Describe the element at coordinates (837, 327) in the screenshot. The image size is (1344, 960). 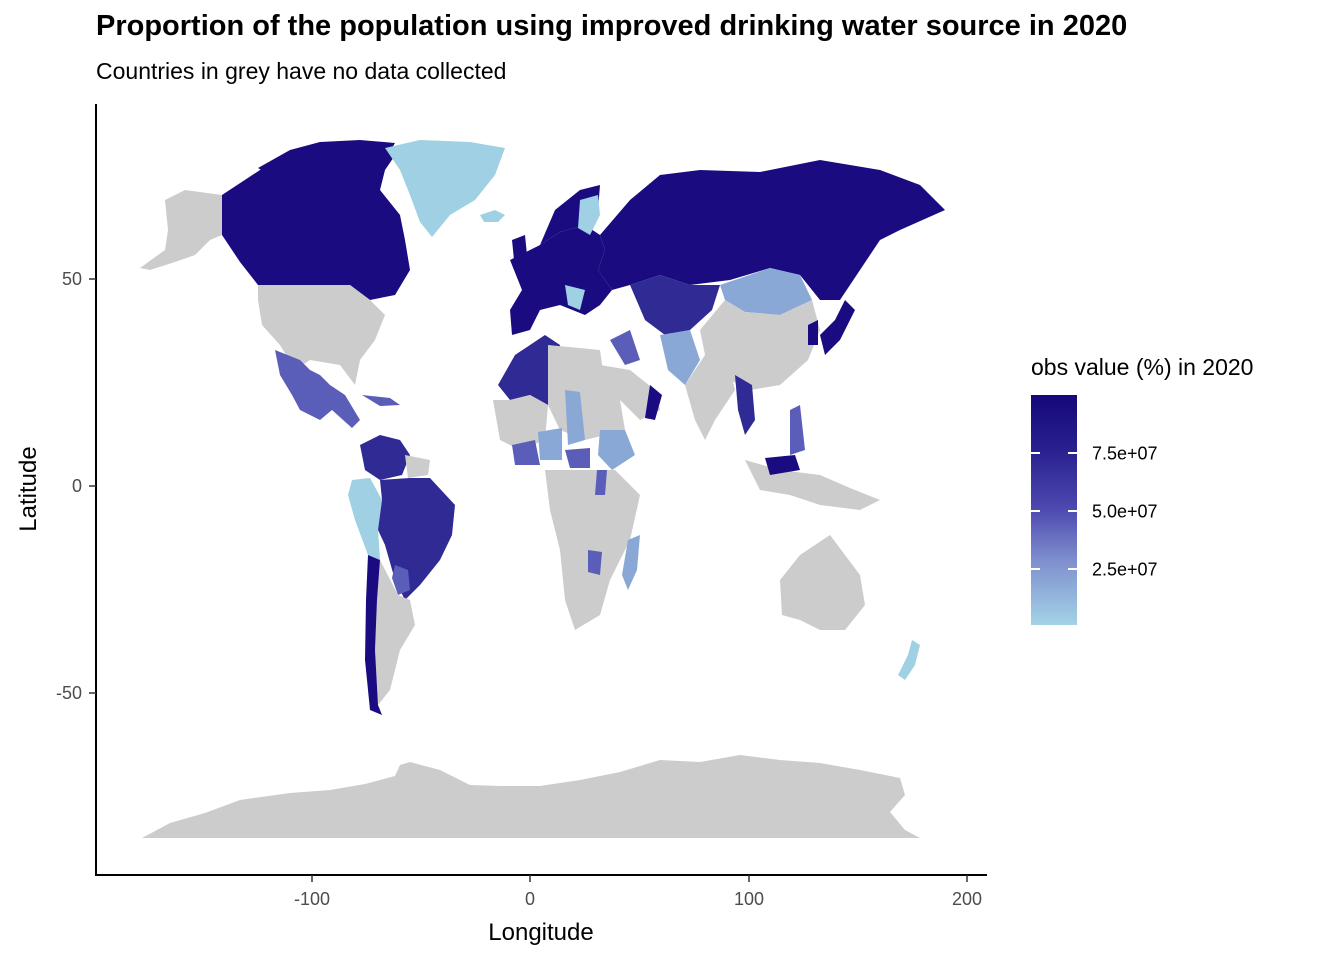
I see `region-japan` at that location.